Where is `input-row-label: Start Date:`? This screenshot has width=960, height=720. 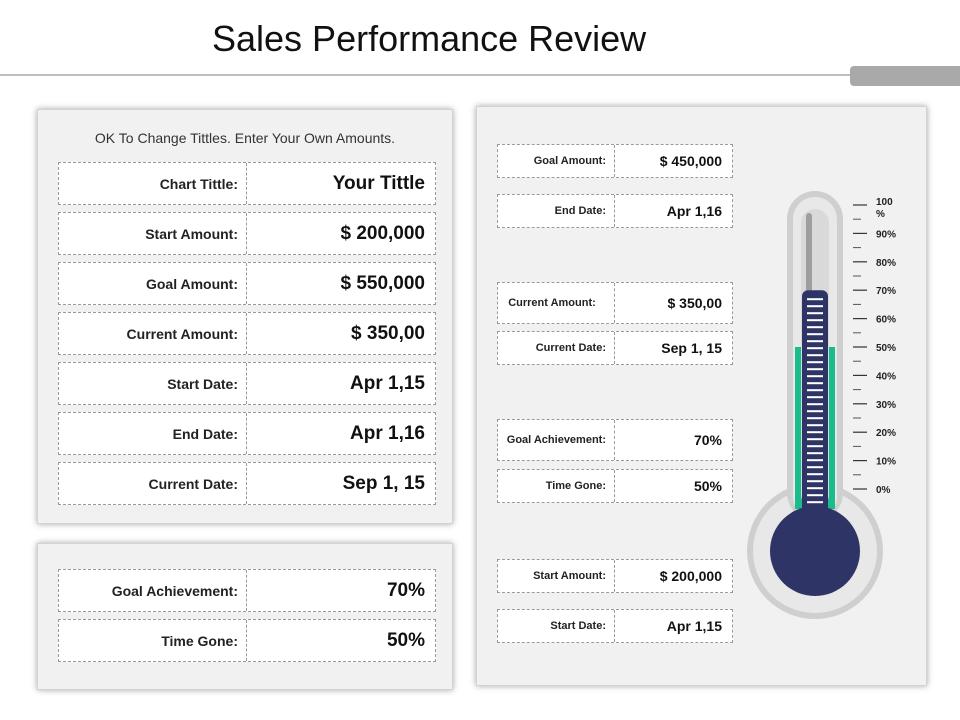 input-row-label: Start Date: is located at coordinates (153, 383).